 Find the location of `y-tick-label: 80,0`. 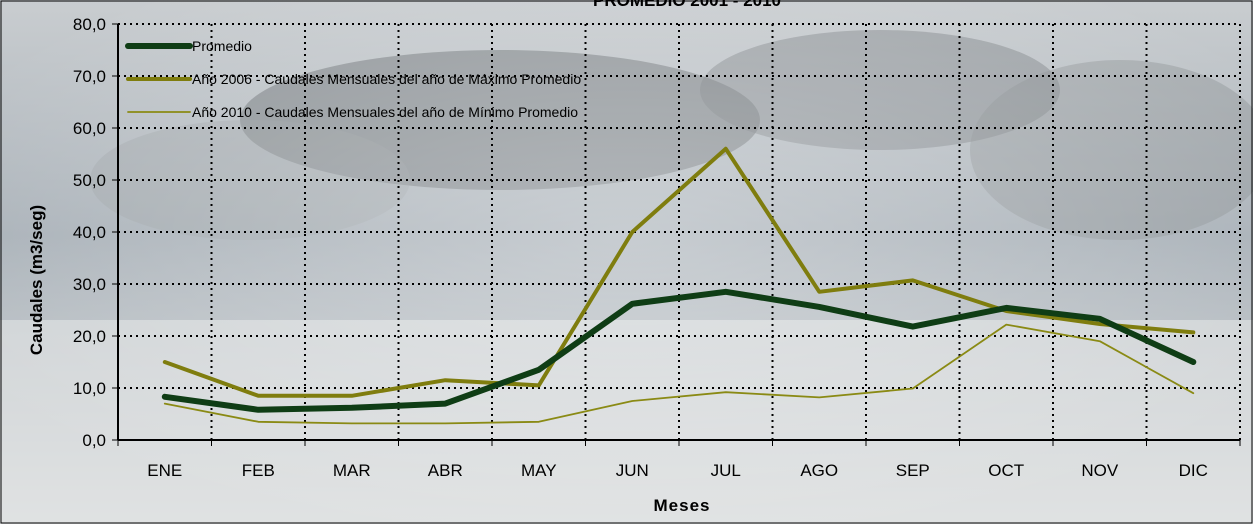

y-tick-label: 80,0 is located at coordinates (89, 24).